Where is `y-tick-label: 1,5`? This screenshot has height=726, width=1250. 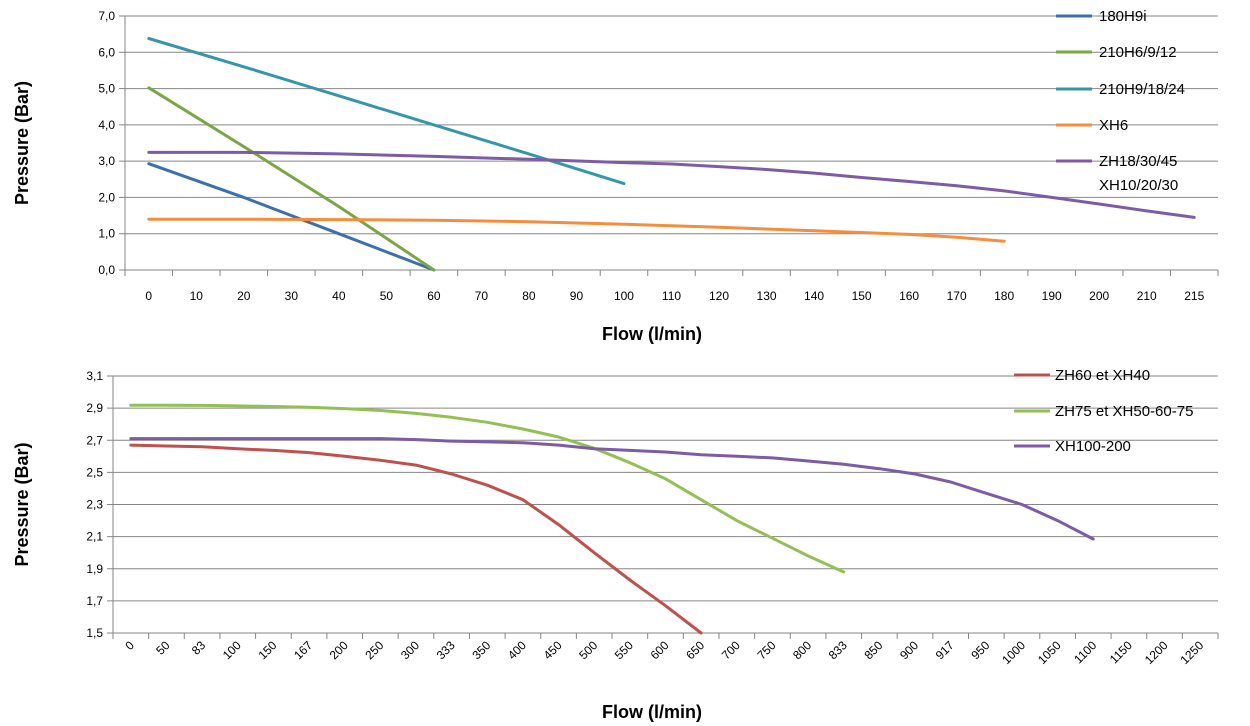
y-tick-label: 1,5 is located at coordinates (94, 633).